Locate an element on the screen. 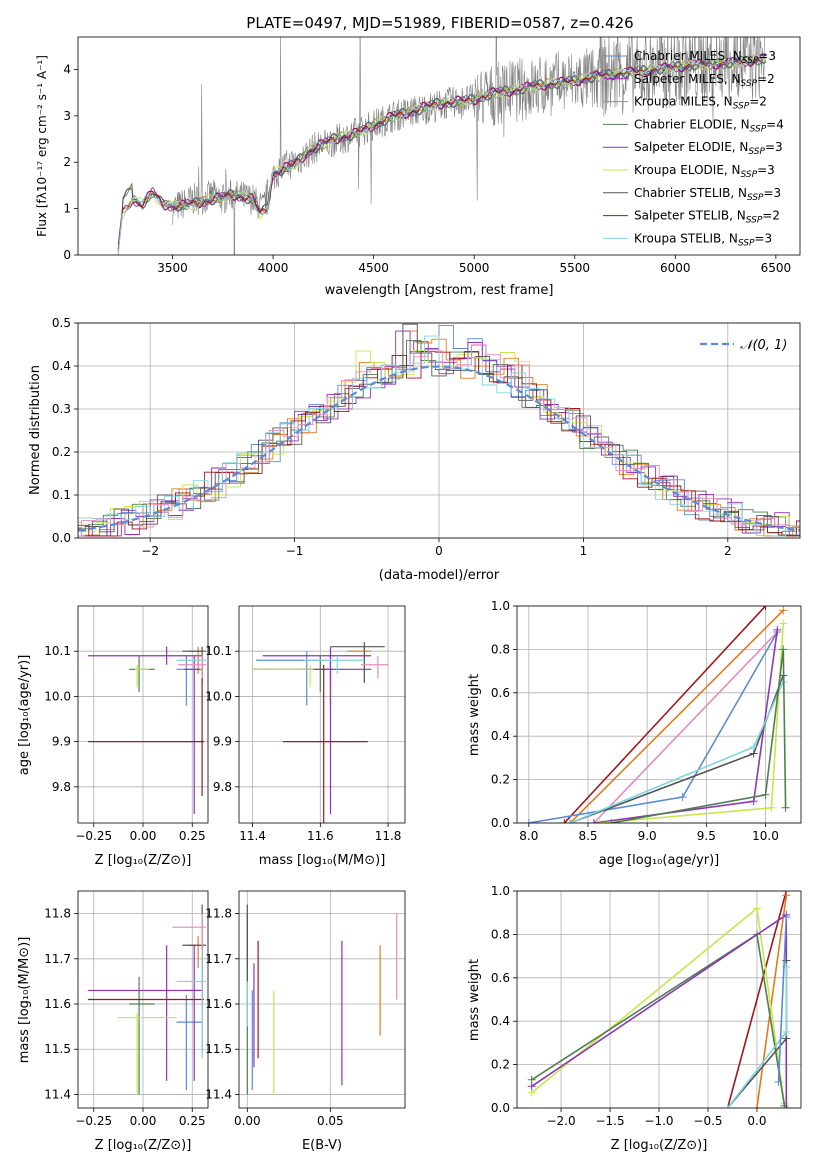 The width and height of the screenshot is (819, 1174). spectrum-model-chabrier_stelib is located at coordinates (442, 153).